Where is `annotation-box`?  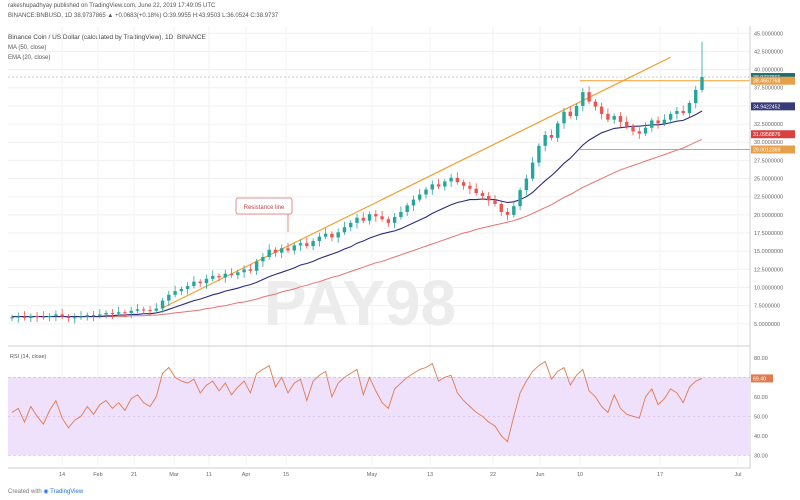 annotation-box is located at coordinates (264, 206).